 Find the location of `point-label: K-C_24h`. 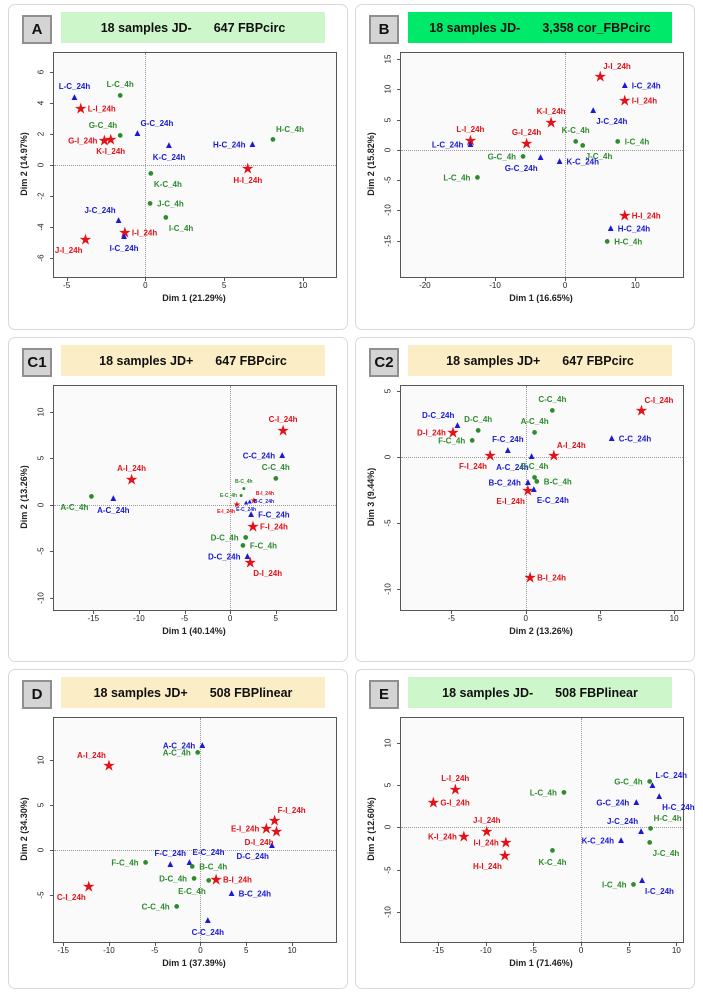

point-label: K-C_24h is located at coordinates (169, 158).